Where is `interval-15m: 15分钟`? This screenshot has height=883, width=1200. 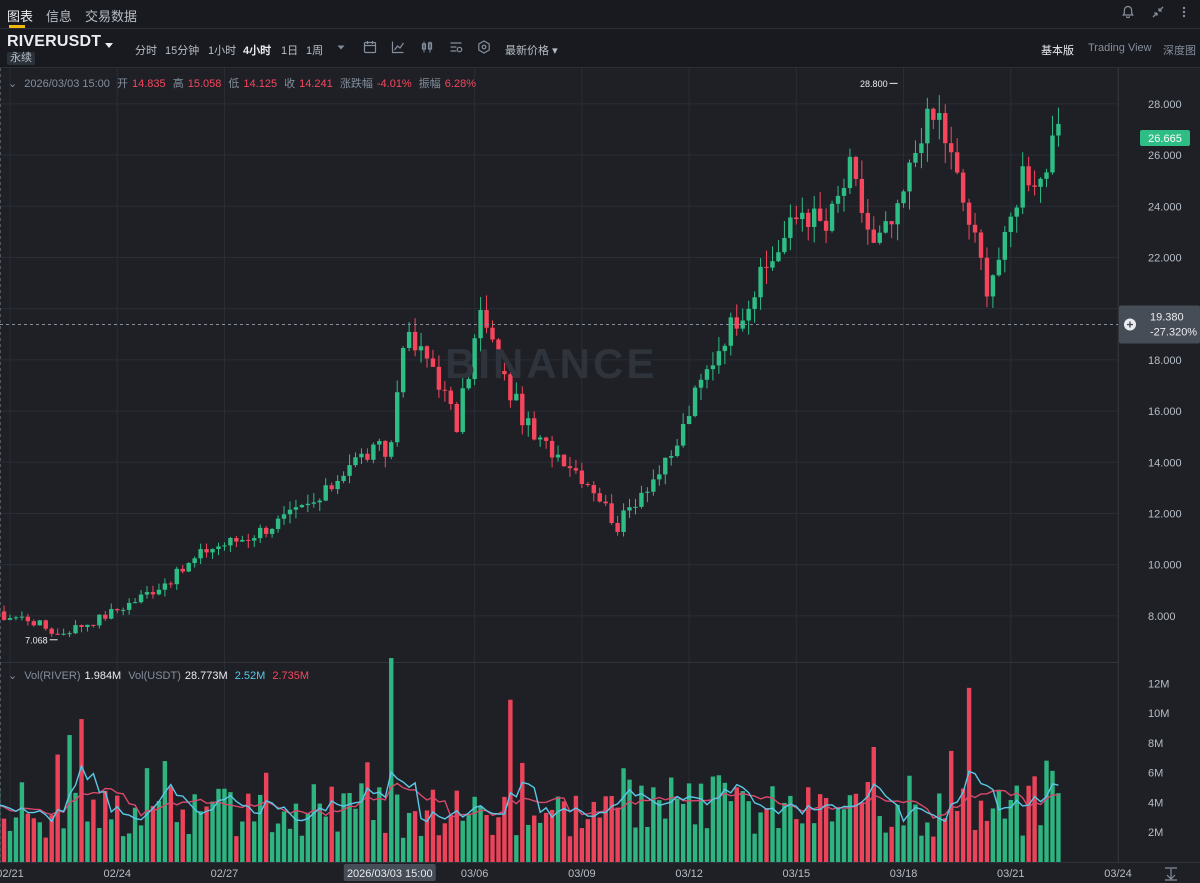 interval-15m: 15分钟 is located at coordinates (182, 51).